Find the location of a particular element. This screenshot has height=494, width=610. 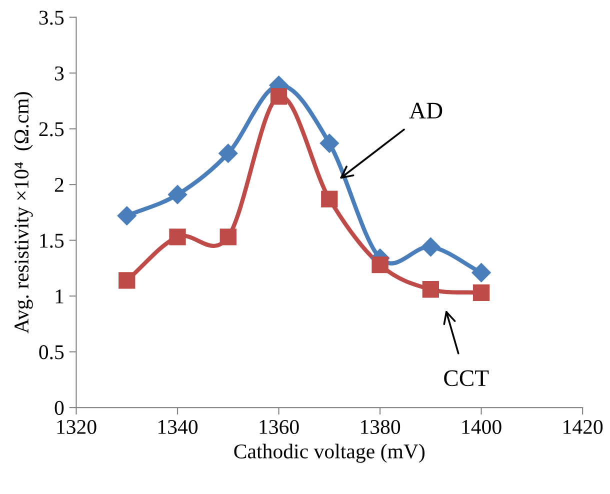

y-axis-title: Avg. resistivity ×10⁴ (Ω.cm) is located at coordinates (23, 213).